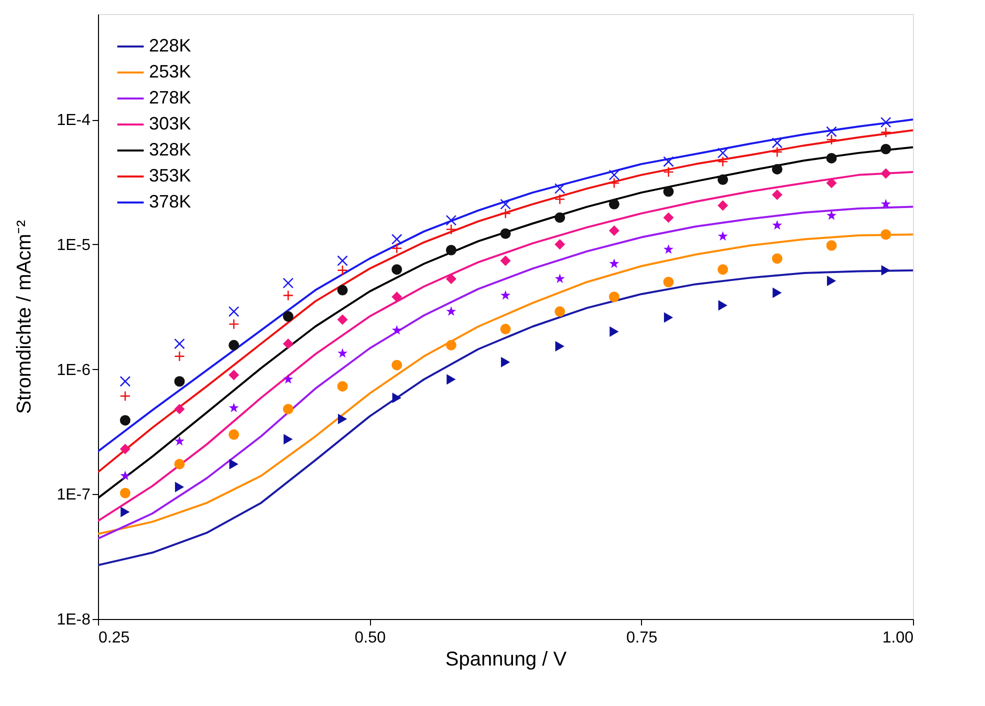  Describe the element at coordinates (506, 659) in the screenshot. I see `x-axis-title: Spannung / V` at that location.